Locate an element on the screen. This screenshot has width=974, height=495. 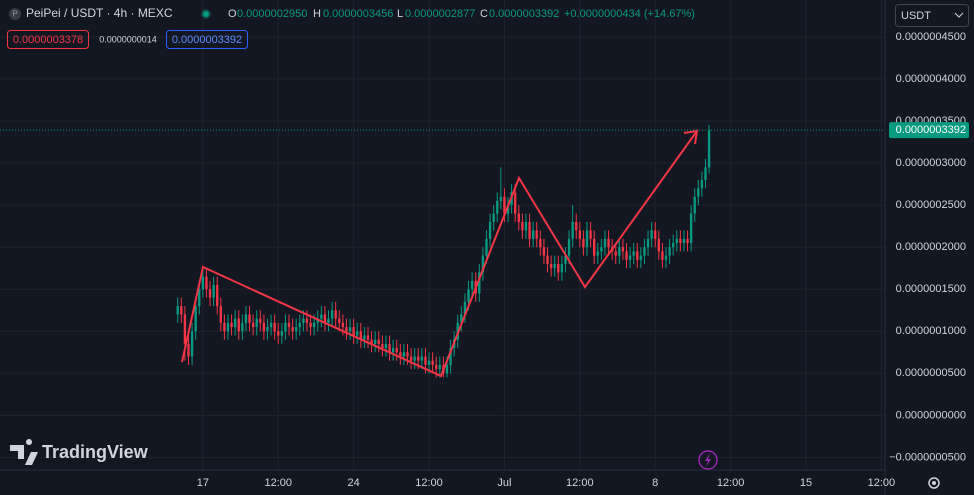
y-tick-label: 0.0000003000 is located at coordinates (931, 163).